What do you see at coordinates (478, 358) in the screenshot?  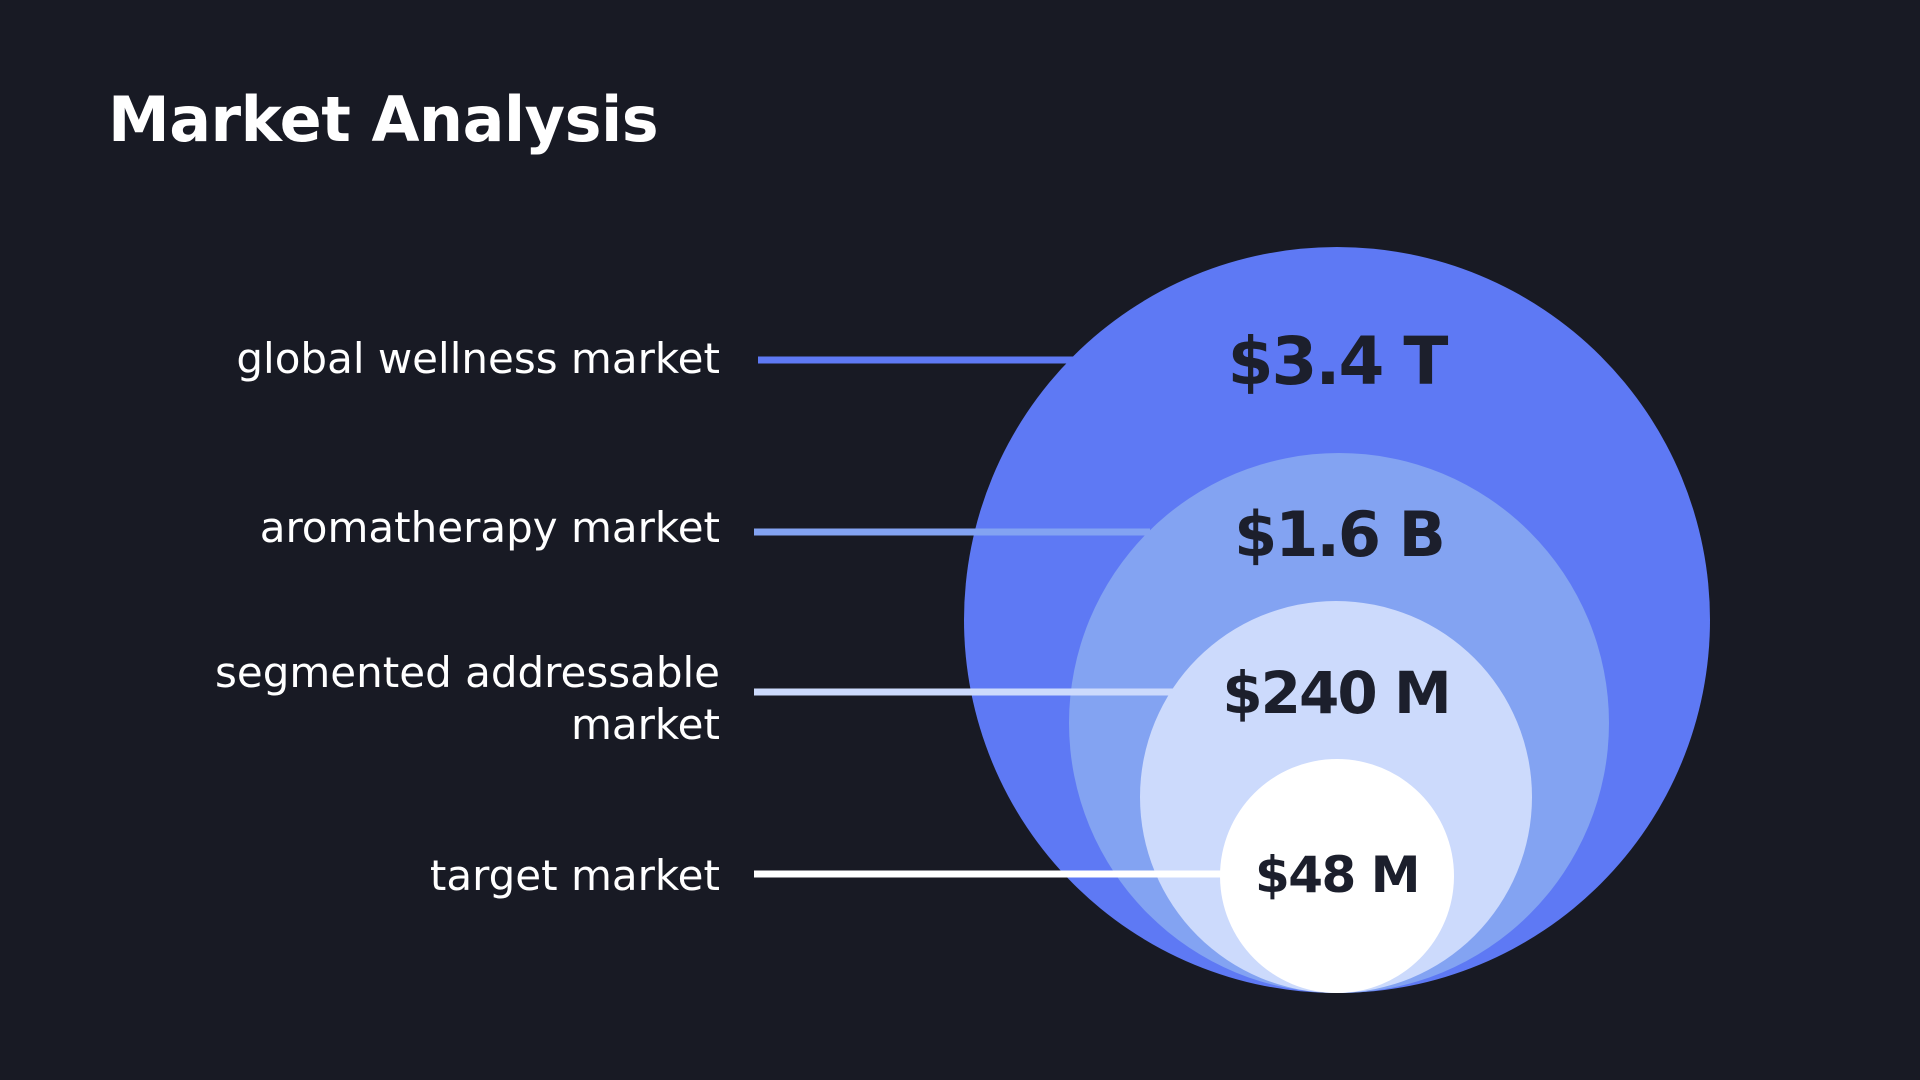 I see `label-global-wellness-market: global wellness market` at bounding box center [478, 358].